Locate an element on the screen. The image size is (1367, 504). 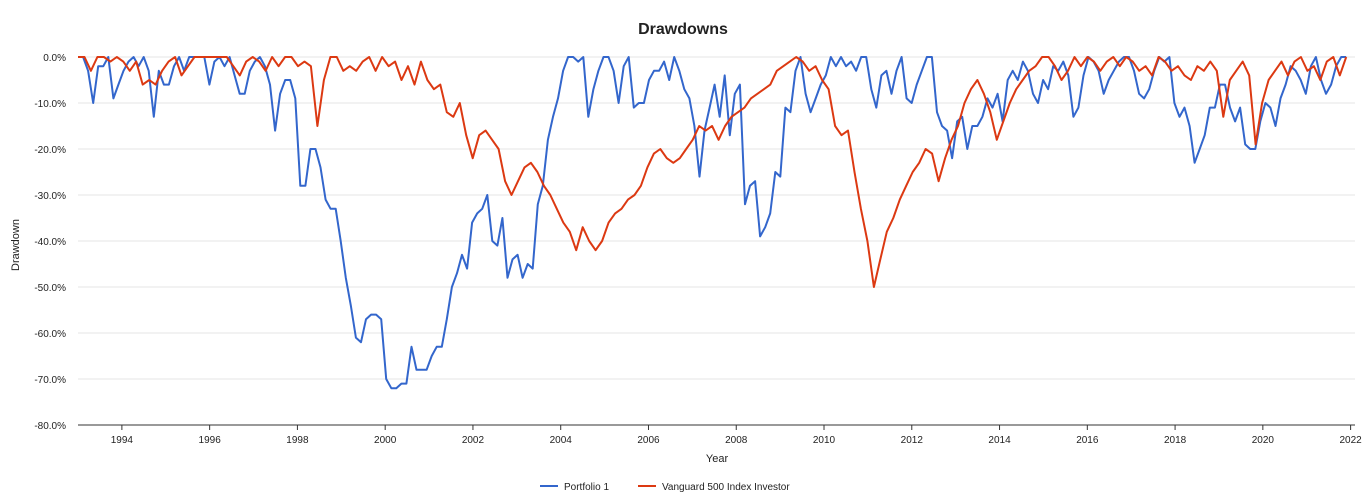
x-tick-label: 2018 is located at coordinates (1175, 440).